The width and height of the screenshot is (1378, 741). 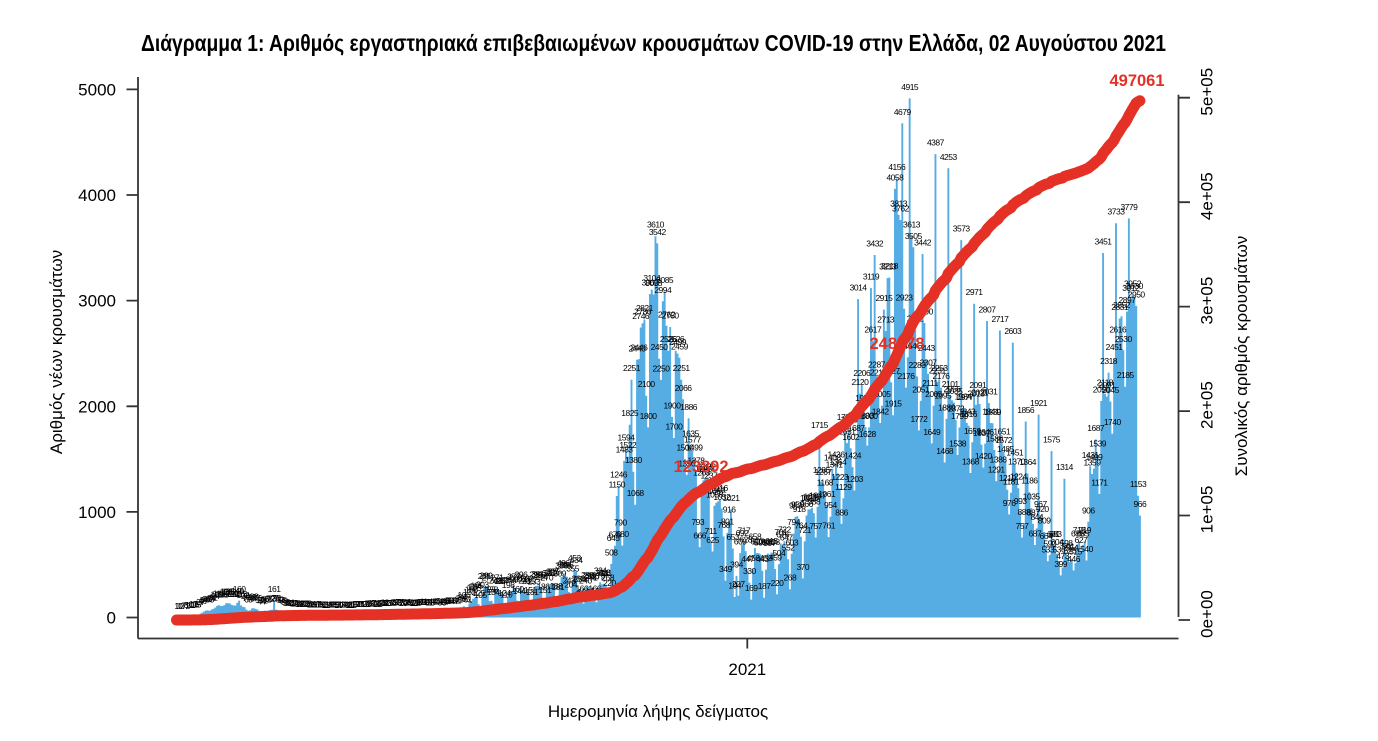 What do you see at coordinates (886, 320) in the screenshot?
I see `svg-text: 2713` at bounding box center [886, 320].